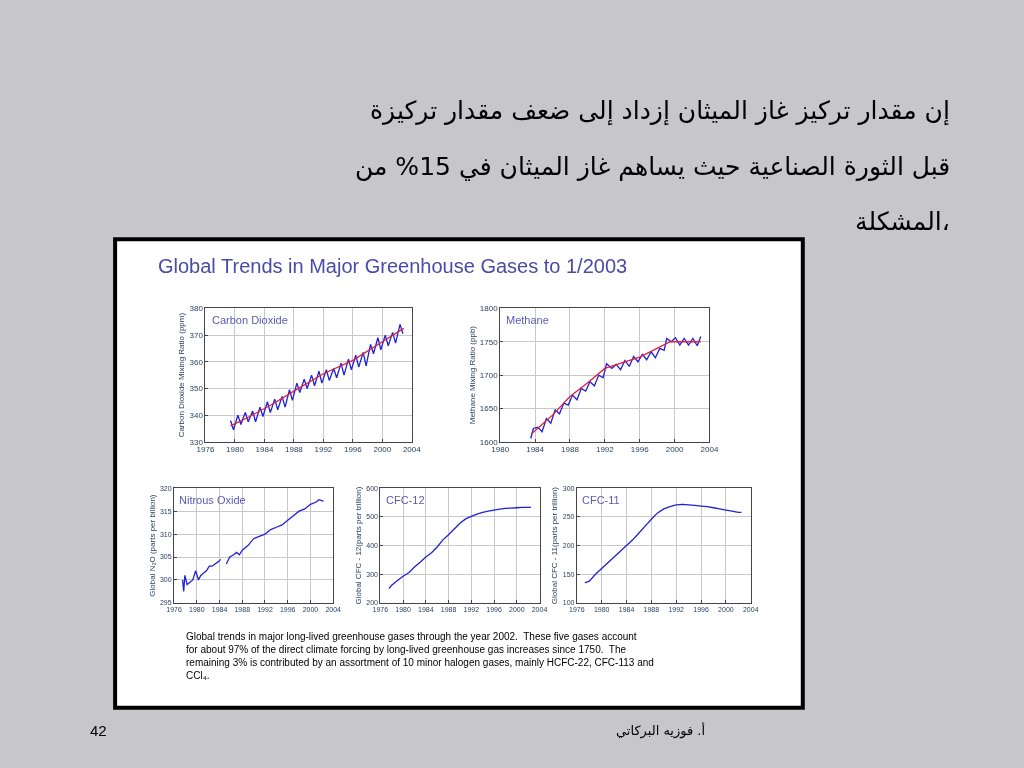 Image resolution: width=1024 pixels, height=768 pixels. Describe the element at coordinates (196, 442) in the screenshot. I see `y-tick-label: 330` at that location.